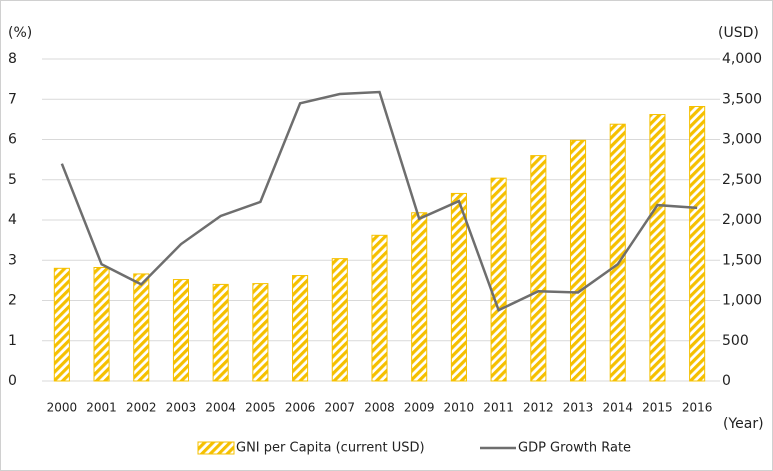  What do you see at coordinates (12, 301) in the screenshot?
I see `y-tick-label: 2` at bounding box center [12, 301].